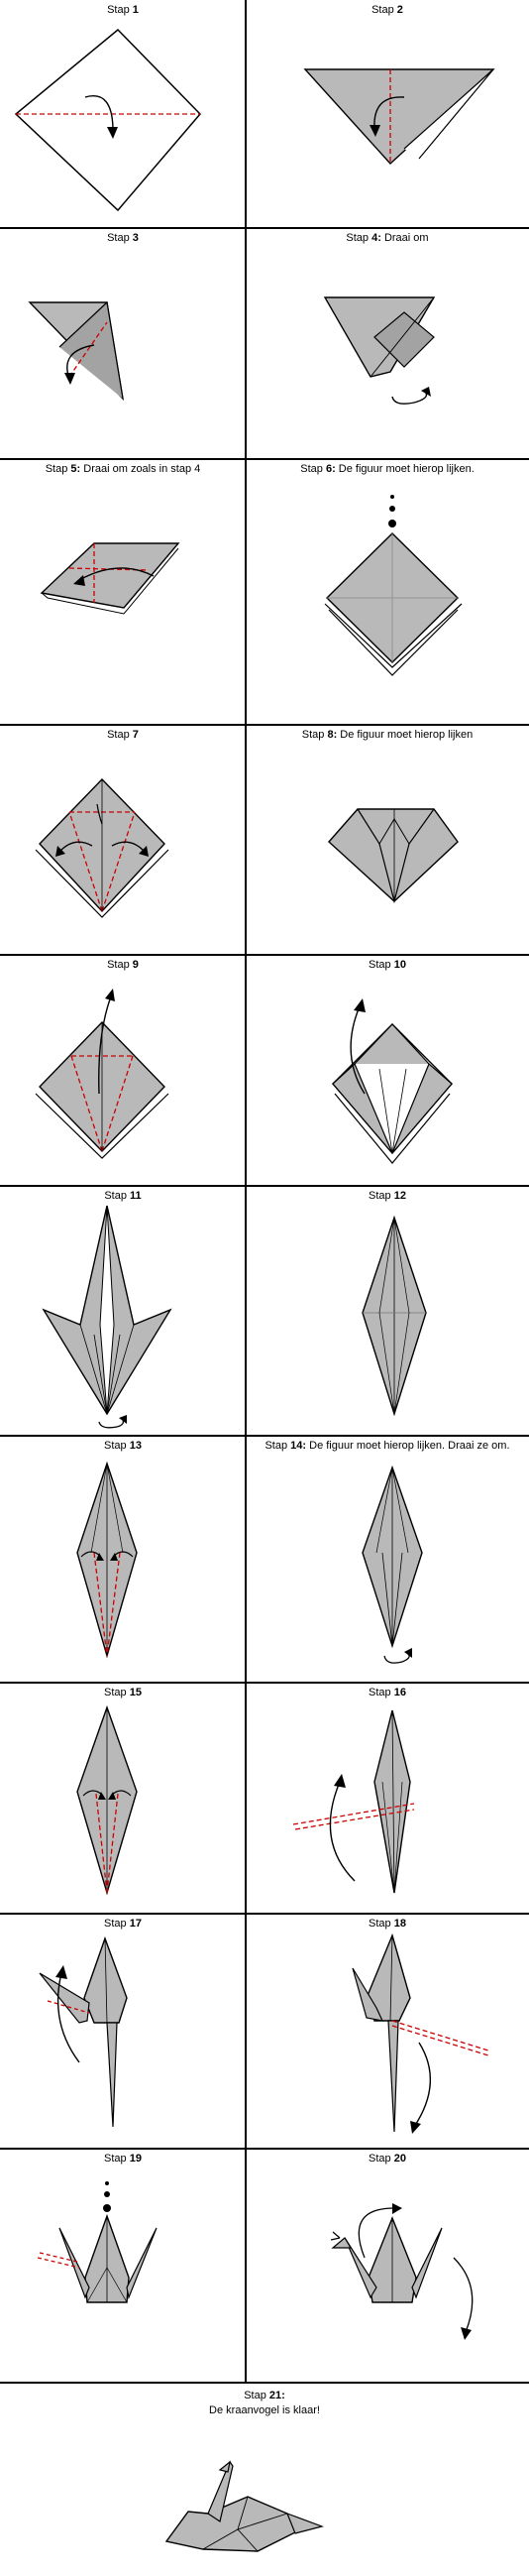 Image resolution: width=529 pixels, height=2576 pixels. Describe the element at coordinates (393, 1081) in the screenshot. I see `step-10-diagram` at that location.